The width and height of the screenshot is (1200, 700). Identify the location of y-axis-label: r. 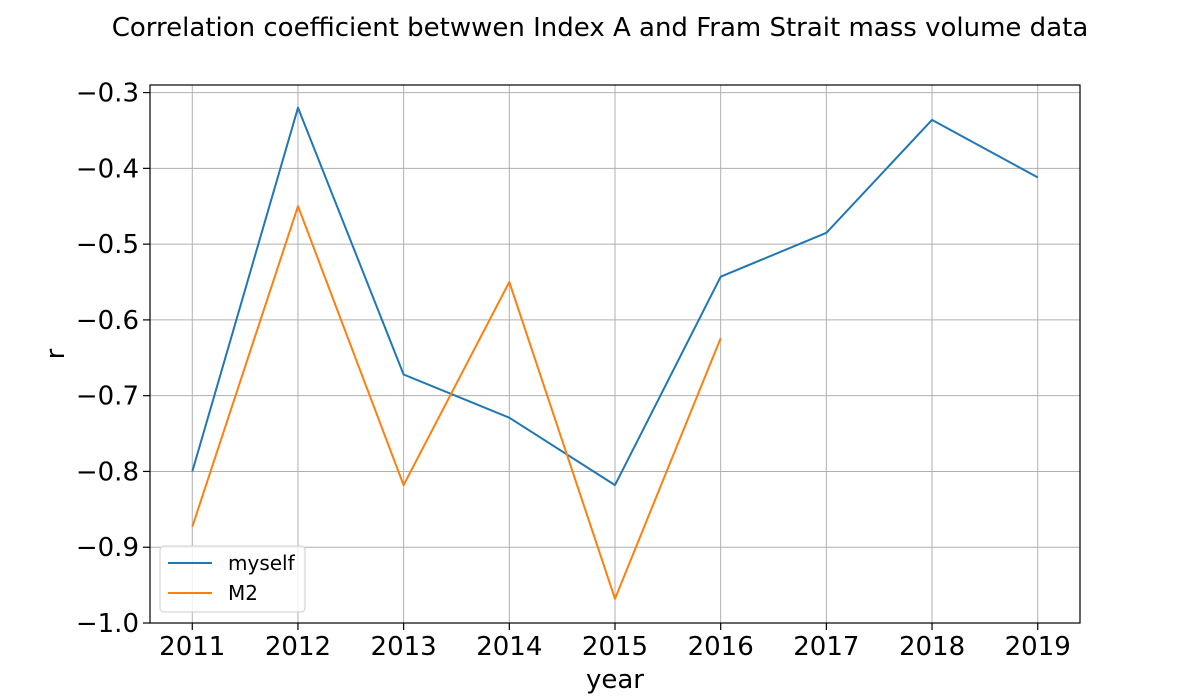
(56, 353).